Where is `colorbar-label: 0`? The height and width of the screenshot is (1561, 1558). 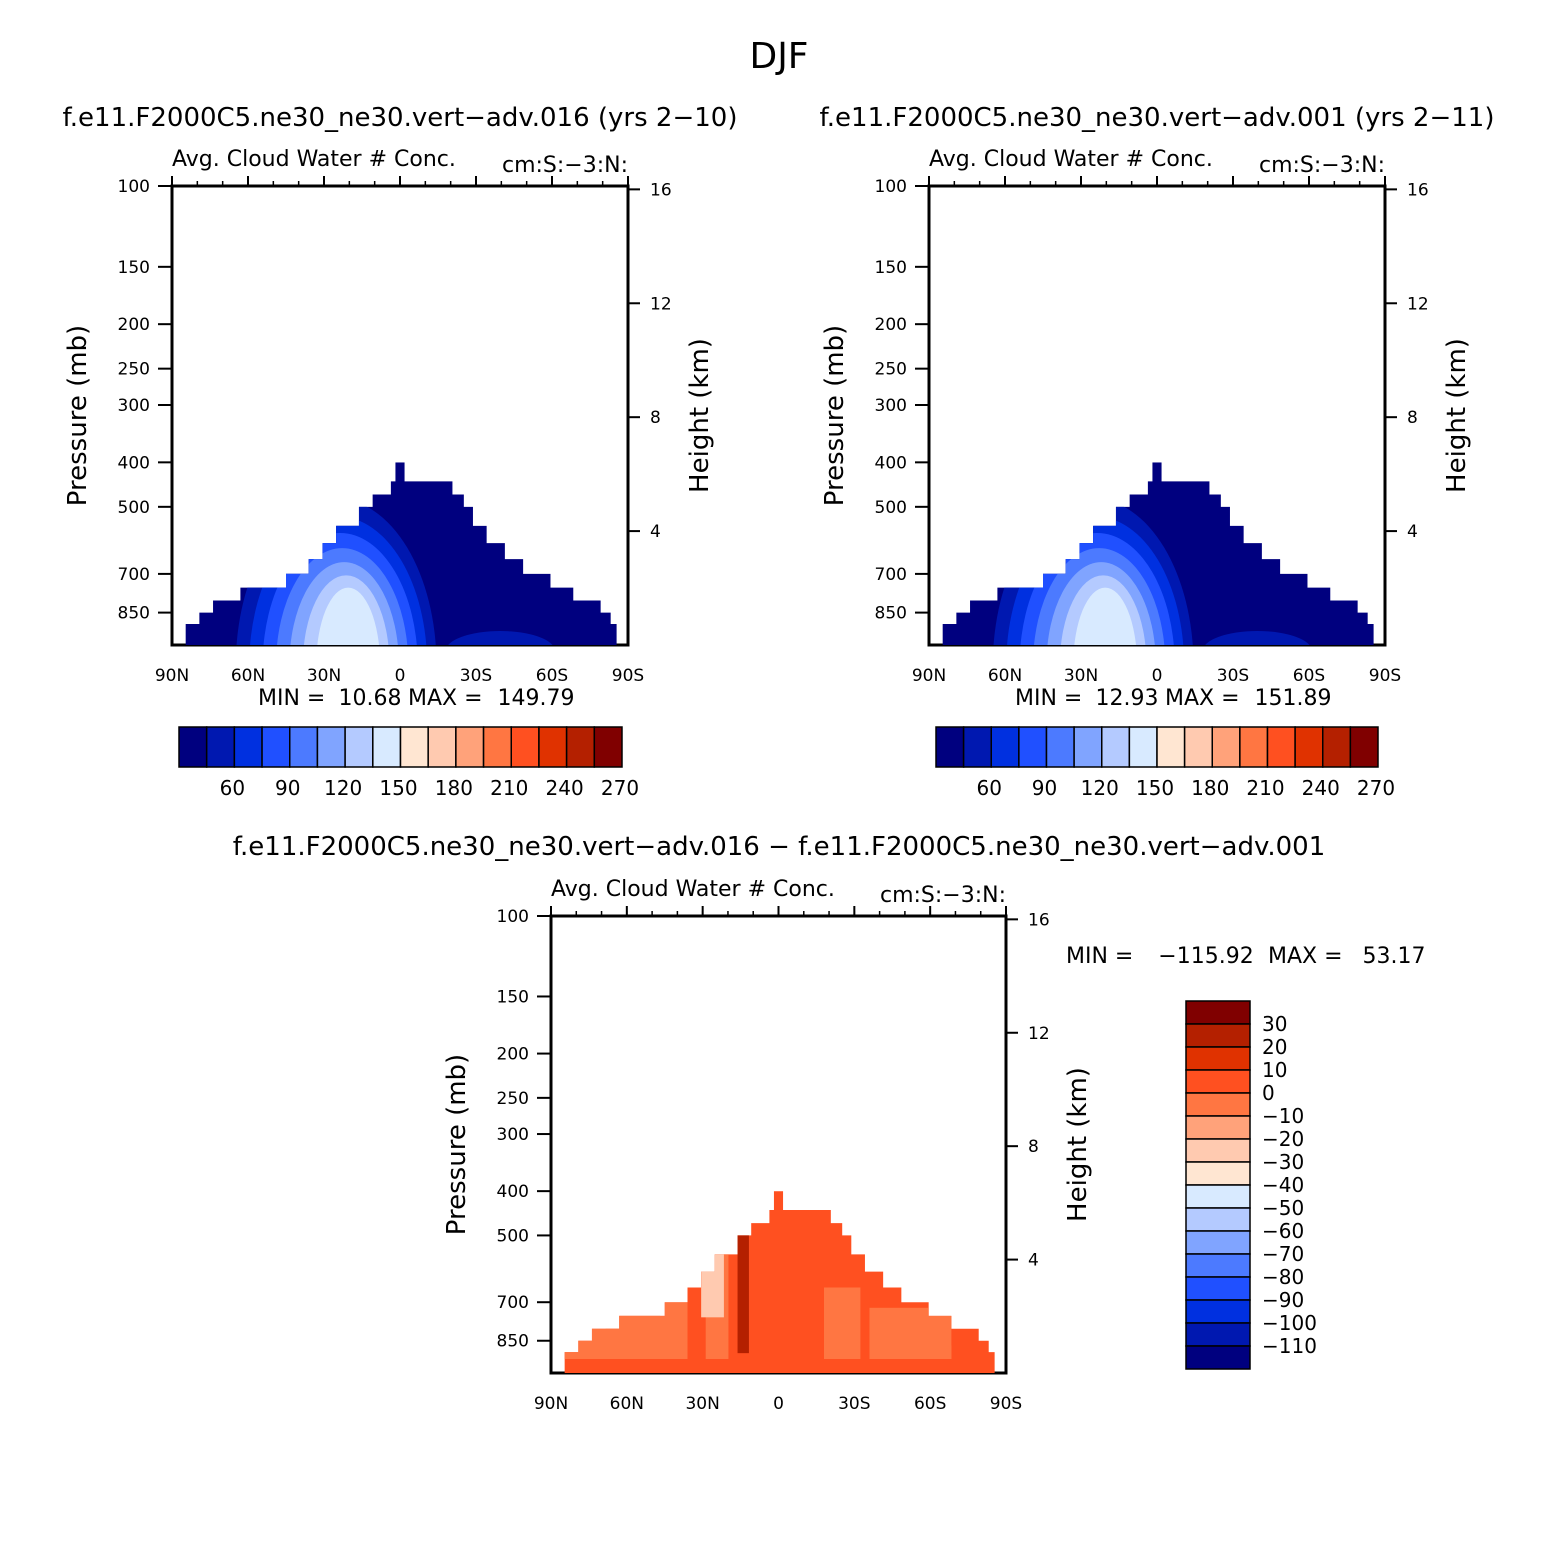 colorbar-label: 0 is located at coordinates (1268, 1093).